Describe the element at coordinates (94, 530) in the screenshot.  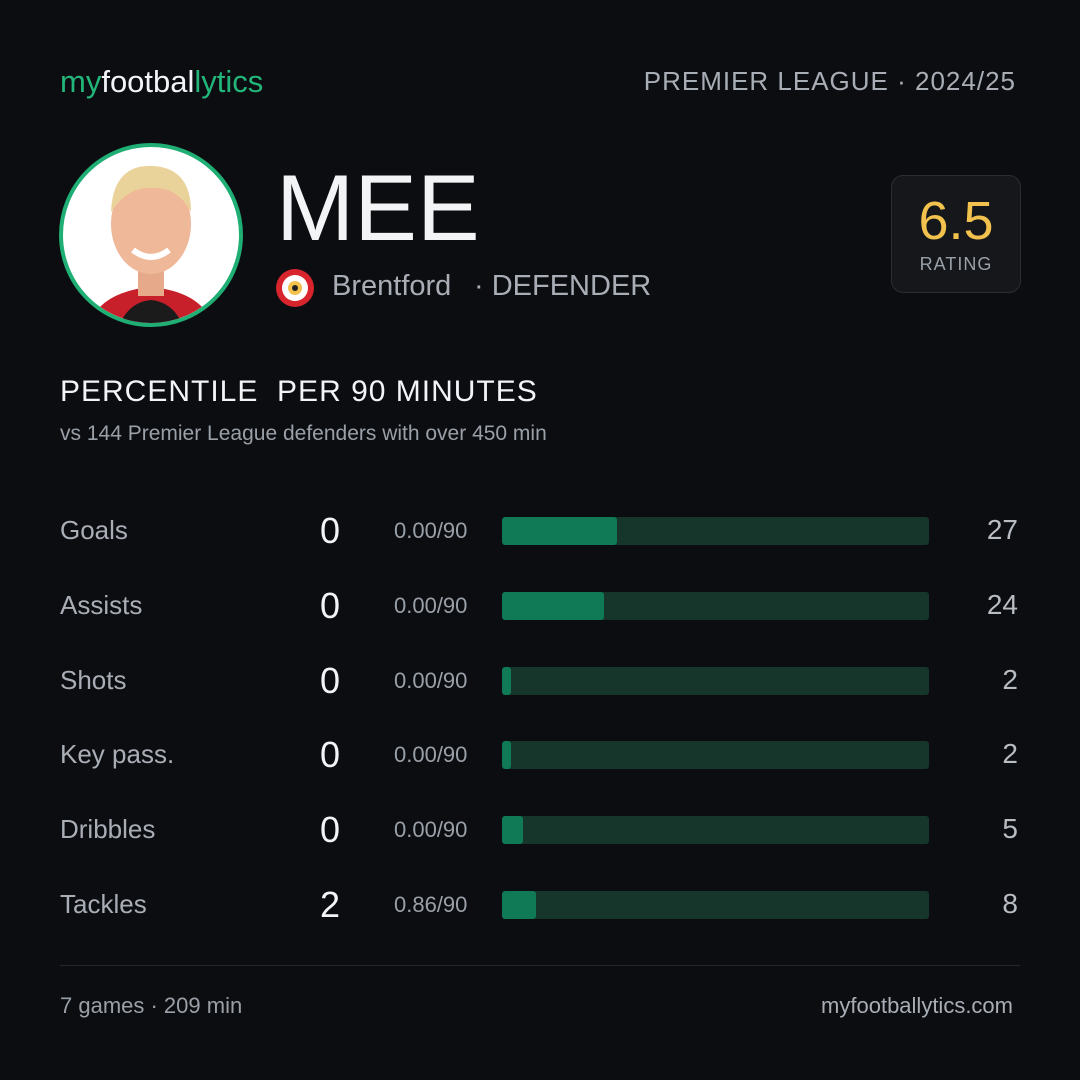
I see `stat-label: Goals` at that location.